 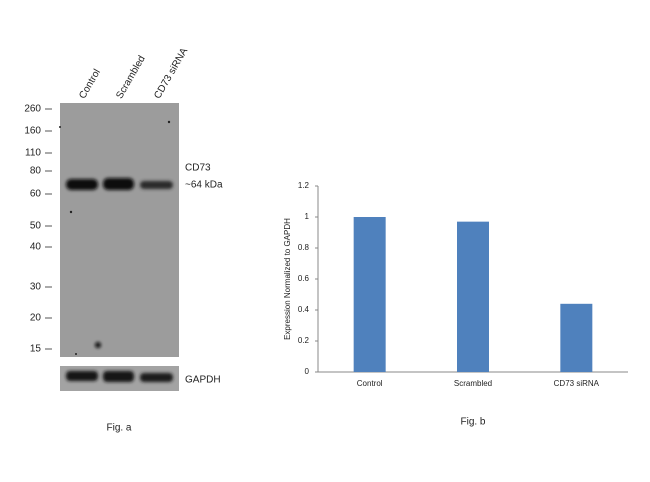 What do you see at coordinates (287, 279) in the screenshot?
I see `y-axis-label: Expression Normalized to GAPDH` at bounding box center [287, 279].